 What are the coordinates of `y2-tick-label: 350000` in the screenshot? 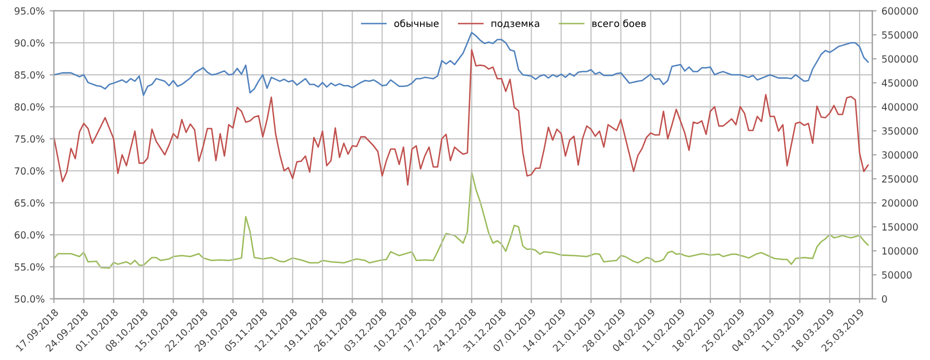 It's located at (900, 131).